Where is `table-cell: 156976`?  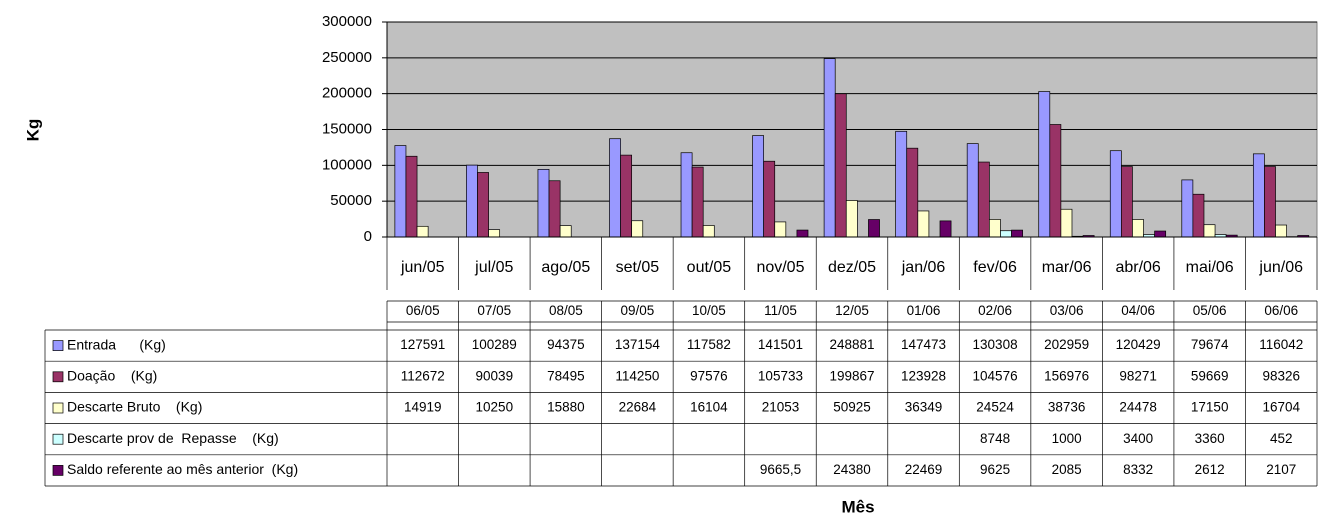
table-cell: 156976 is located at coordinates (1066, 375).